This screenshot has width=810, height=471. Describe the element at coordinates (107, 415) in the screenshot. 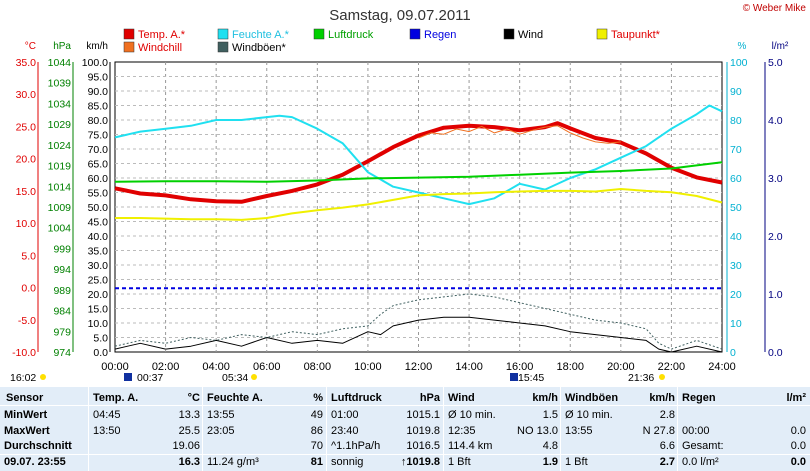

I see `table-cell: 04:45` at that location.